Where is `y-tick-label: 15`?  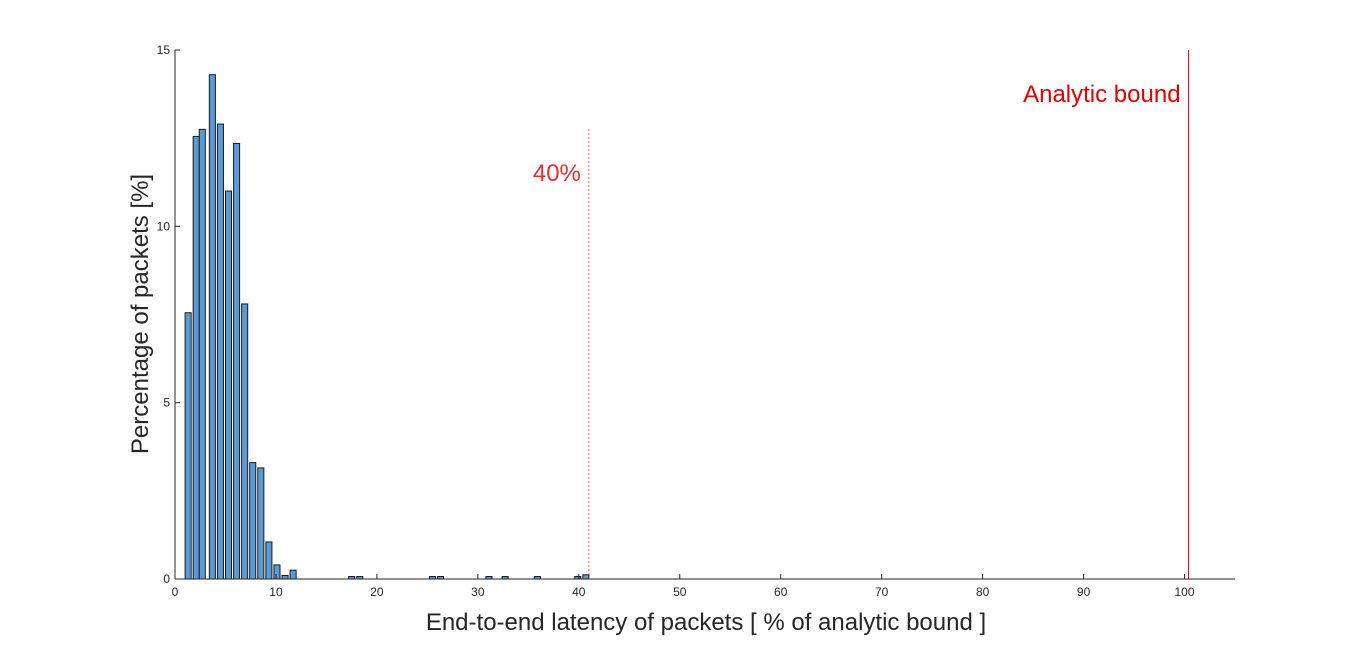 y-tick-label: 15 is located at coordinates (164, 50).